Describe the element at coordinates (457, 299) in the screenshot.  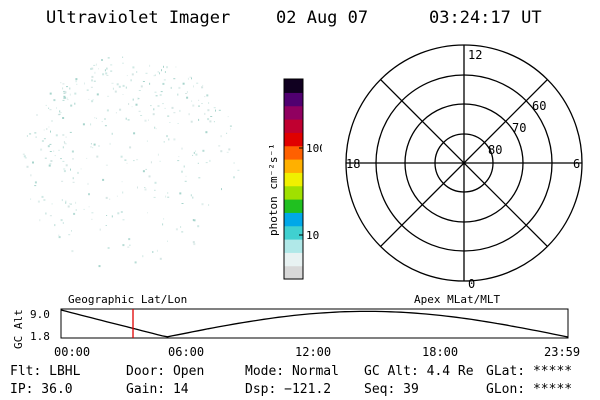
I see `apex-title: Apex MLat/MLT` at that location.